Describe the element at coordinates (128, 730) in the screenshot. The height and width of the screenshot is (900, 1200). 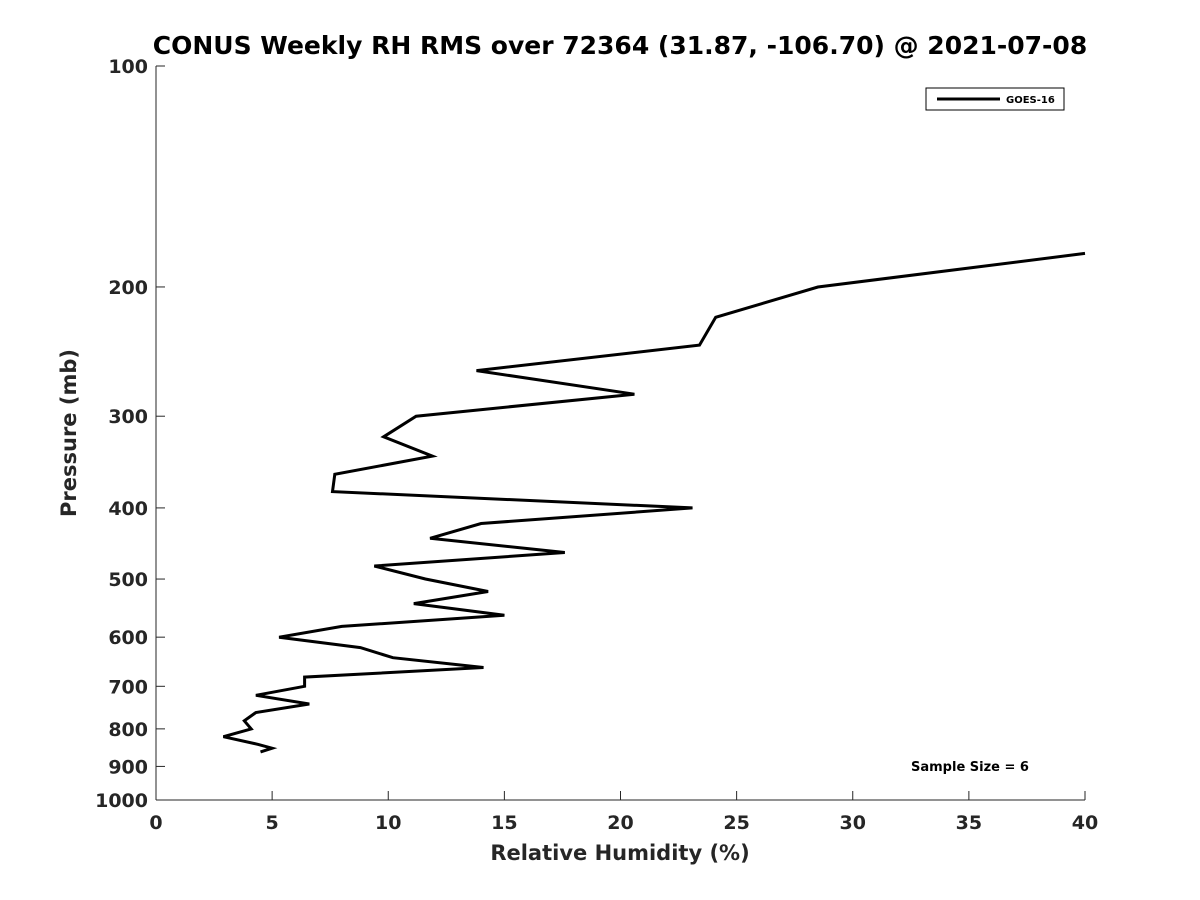
I see `y-tick-label: 800` at that location.